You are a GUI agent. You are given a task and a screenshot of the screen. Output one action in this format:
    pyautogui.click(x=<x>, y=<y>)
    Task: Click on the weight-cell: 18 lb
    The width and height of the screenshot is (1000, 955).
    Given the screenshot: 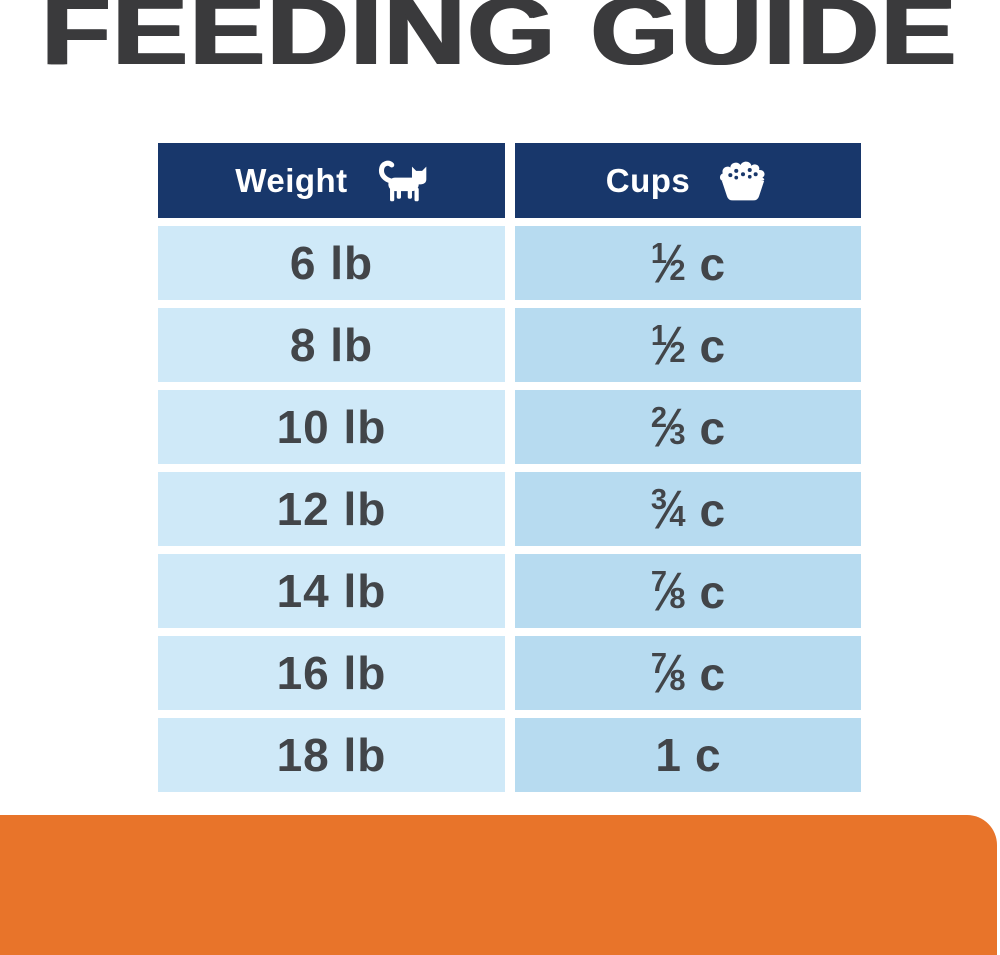 What is the action you would take?
    pyautogui.click(x=331, y=755)
    